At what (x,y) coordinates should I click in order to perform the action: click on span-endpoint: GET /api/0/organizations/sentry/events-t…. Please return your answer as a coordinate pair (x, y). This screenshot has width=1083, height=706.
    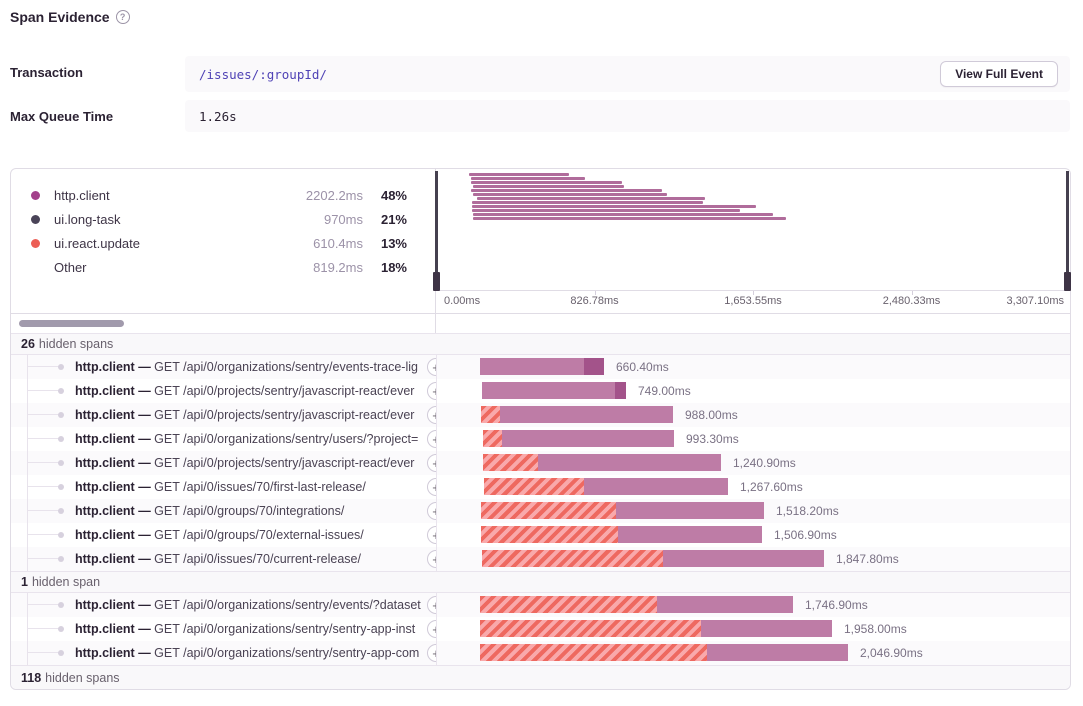
    Looking at the image, I should click on (286, 367).